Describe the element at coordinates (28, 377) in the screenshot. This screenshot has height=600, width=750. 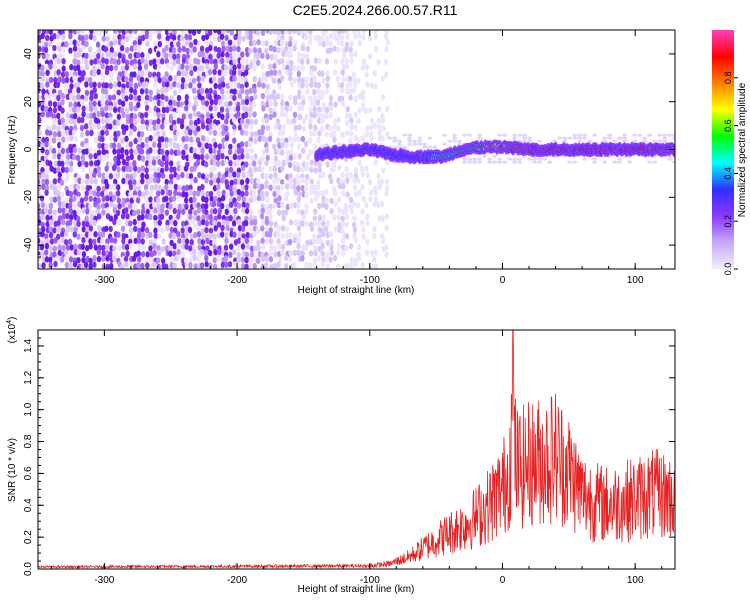
I see `y-tick-label: 1.2` at that location.